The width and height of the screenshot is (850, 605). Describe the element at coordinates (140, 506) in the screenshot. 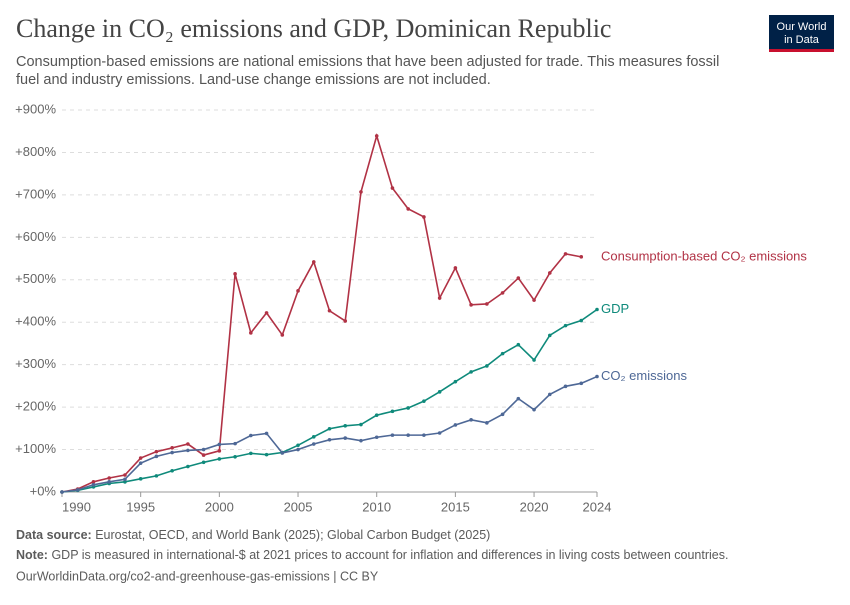

I see `x-tick-label: 1995` at that location.